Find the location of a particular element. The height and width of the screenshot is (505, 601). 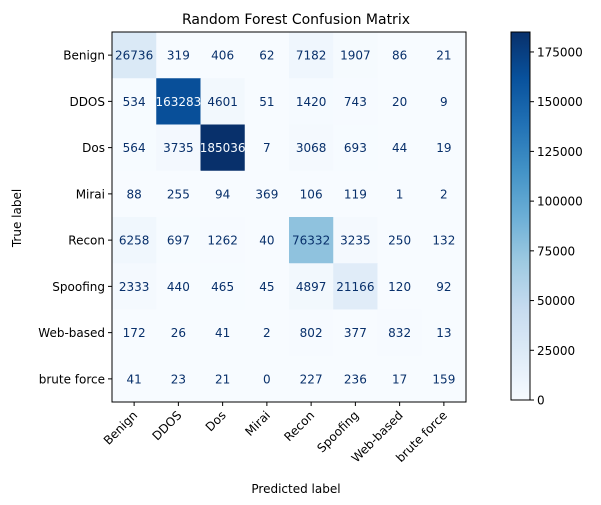

cell-value-label: 440 is located at coordinates (178, 287).